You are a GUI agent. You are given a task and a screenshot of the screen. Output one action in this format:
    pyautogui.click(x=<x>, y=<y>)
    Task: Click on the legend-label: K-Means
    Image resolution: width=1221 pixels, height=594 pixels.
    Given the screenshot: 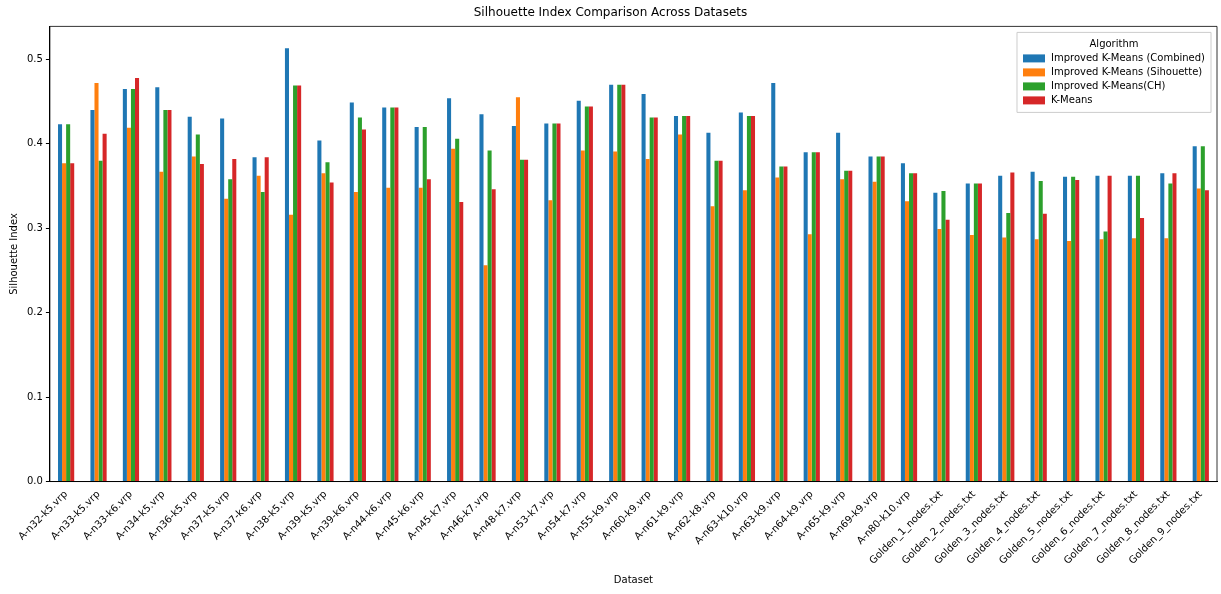 What is the action you would take?
    pyautogui.click(x=1072, y=99)
    